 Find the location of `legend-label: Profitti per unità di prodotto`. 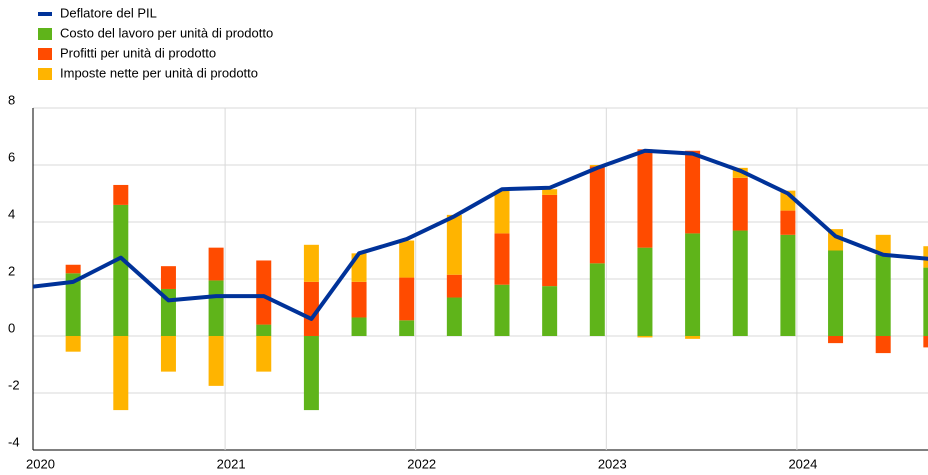

legend-label: Profitti per unità di prodotto is located at coordinates (138, 52).